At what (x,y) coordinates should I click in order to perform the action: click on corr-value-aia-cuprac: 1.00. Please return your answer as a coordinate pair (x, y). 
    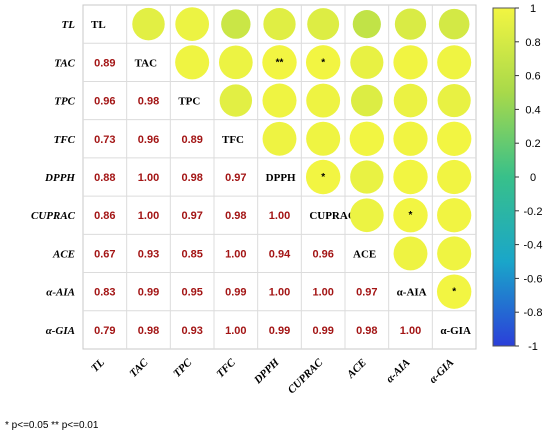
    Looking at the image, I should click on (322, 293).